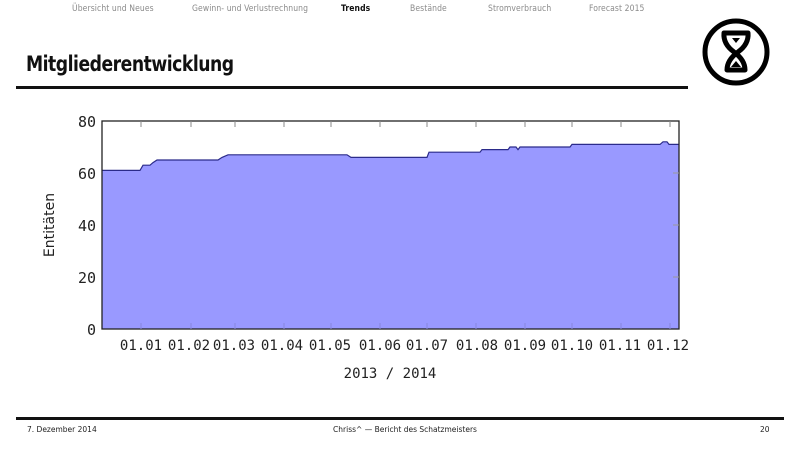 This screenshot has height=450, width=800. Describe the element at coordinates (390, 156) in the screenshot. I see `area-series-line` at that location.